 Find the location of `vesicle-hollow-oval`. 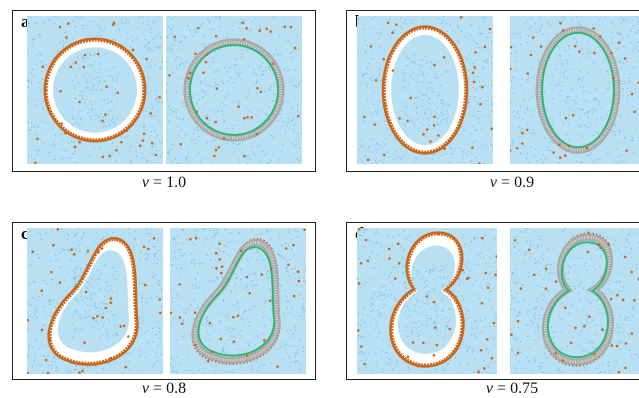

vesicle-hollow-oval is located at coordinates (425, 90).